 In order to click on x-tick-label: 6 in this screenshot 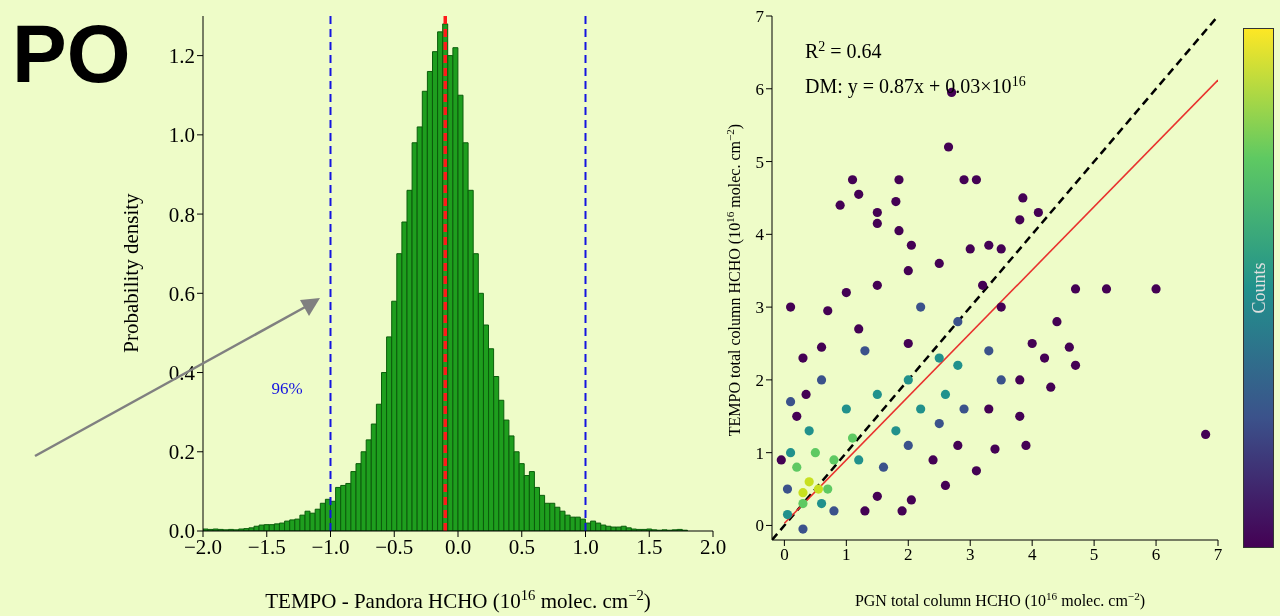, I will do `click(1156, 555)`.